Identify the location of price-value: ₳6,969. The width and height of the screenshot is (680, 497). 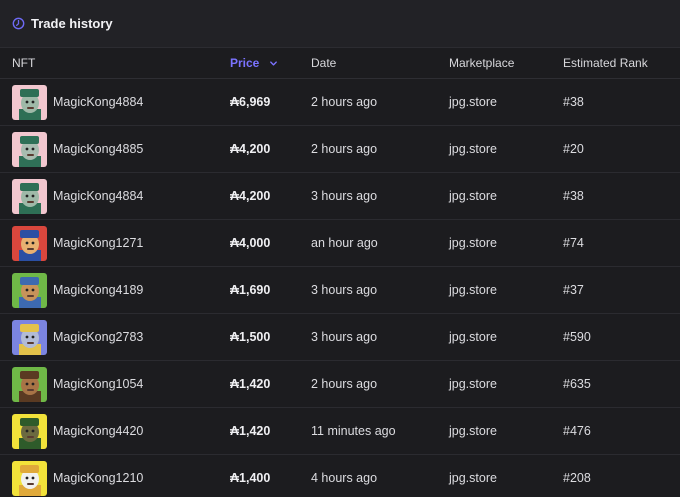
(250, 102).